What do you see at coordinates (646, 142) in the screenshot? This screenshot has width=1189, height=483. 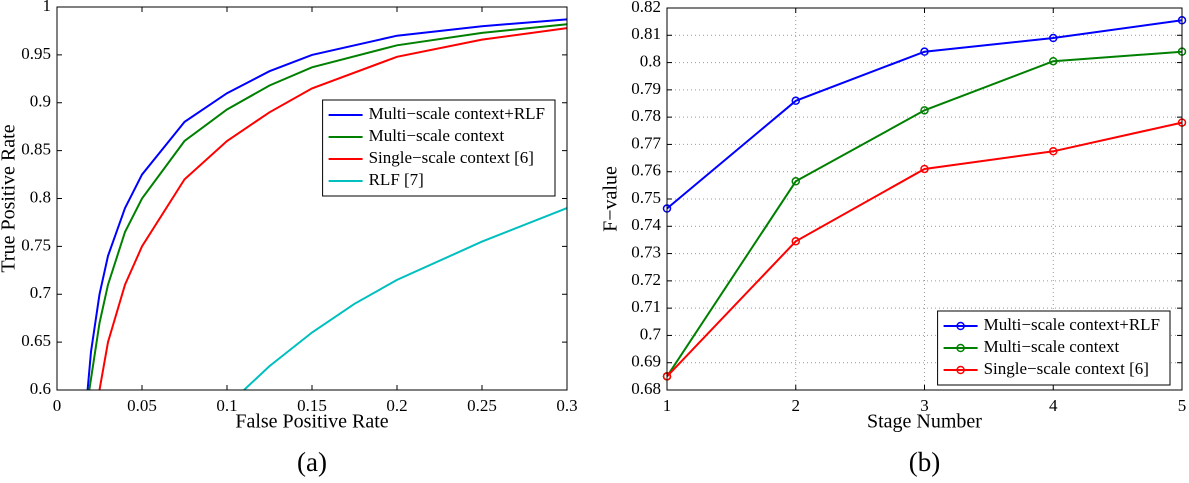 I see `y-tick-label: 0.77` at bounding box center [646, 142].